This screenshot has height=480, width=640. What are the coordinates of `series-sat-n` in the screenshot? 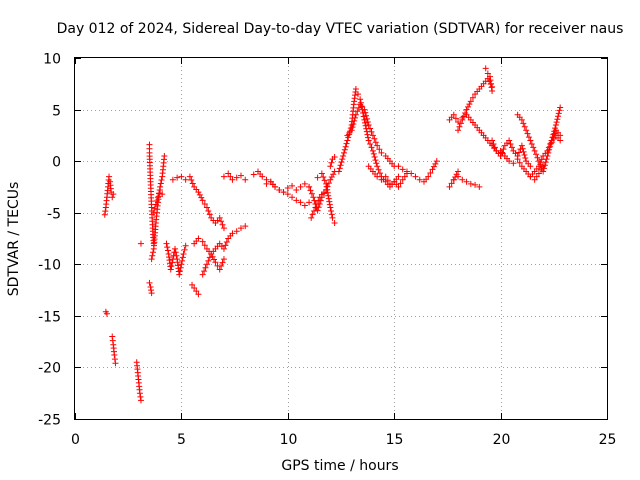 It's located at (224, 250).